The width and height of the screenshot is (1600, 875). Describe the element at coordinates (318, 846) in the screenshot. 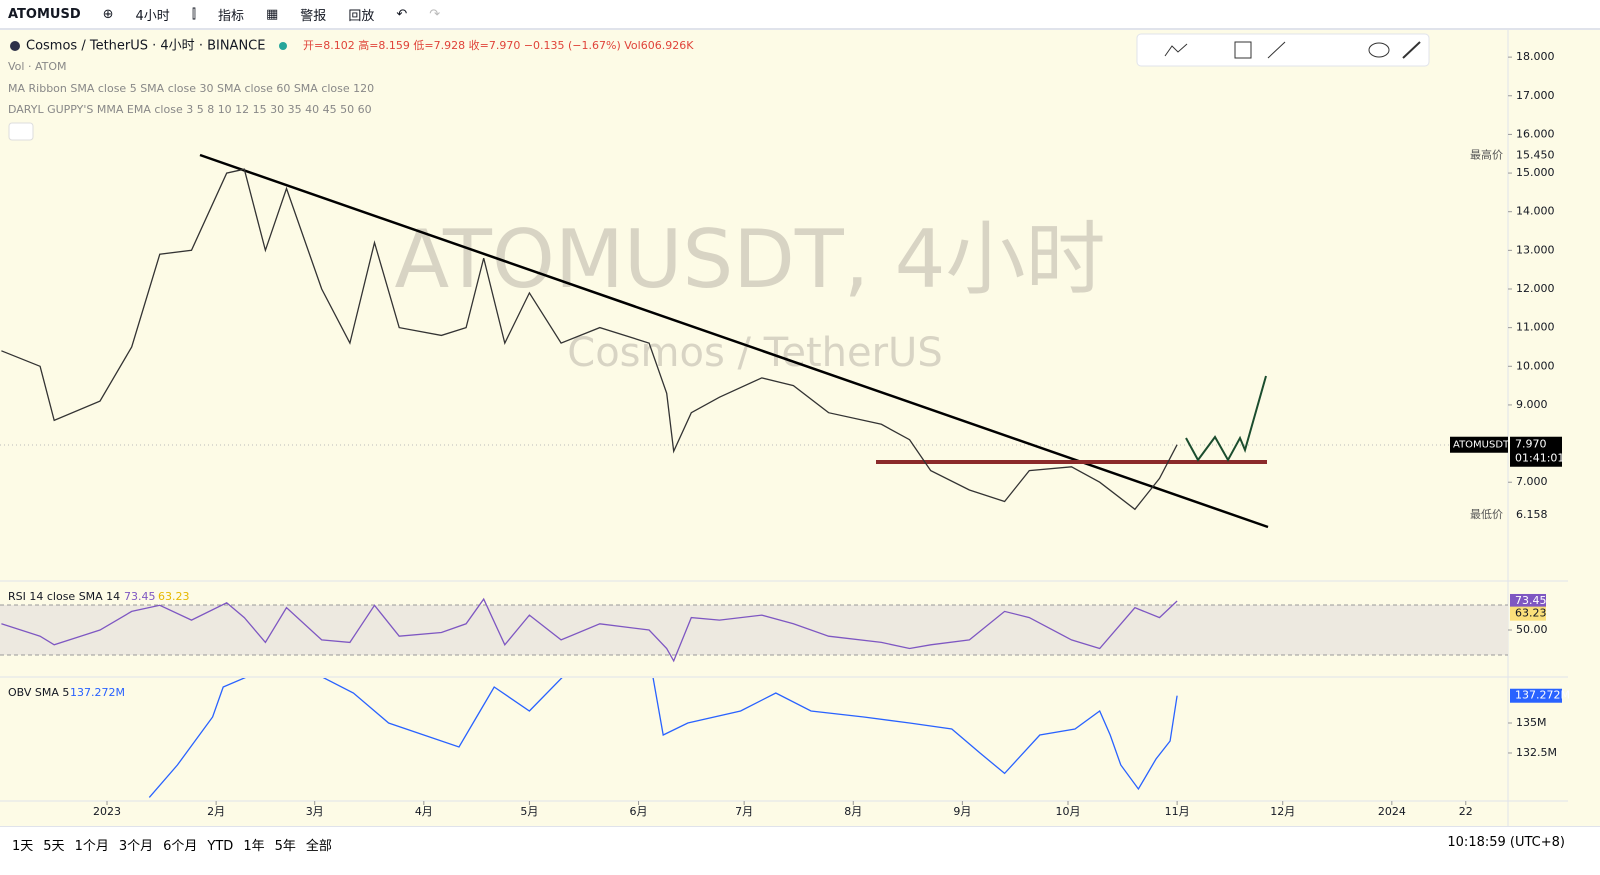

I see `range-button: 全部` at that location.